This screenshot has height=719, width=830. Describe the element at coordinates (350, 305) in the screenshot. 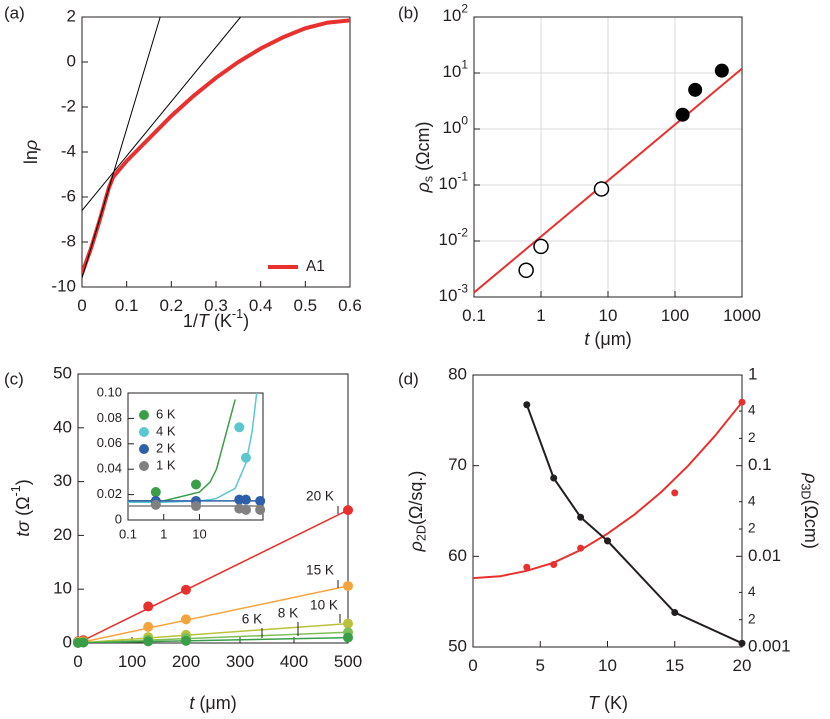

I see `x-tick-label: 0.6` at that location.